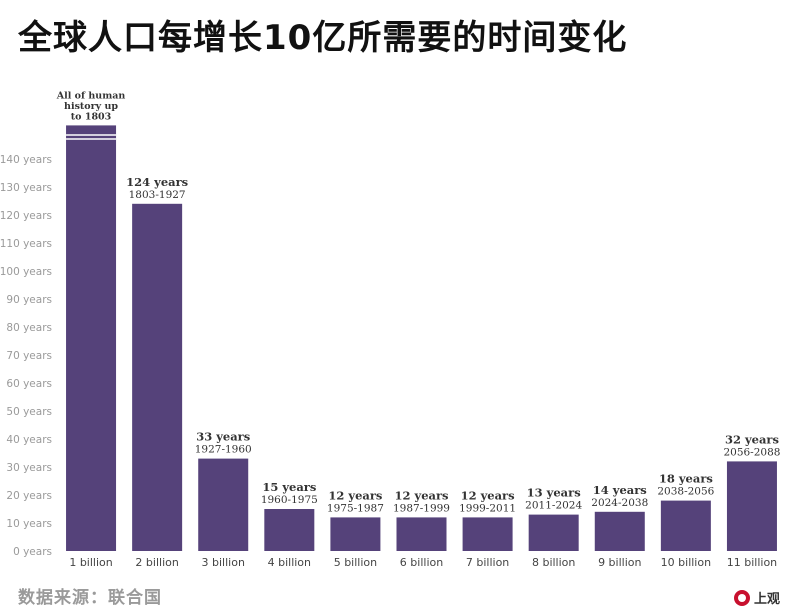 Image resolution: width=800 pixels, height=615 pixels. I want to click on range-label: 1803-1927, so click(157, 195).